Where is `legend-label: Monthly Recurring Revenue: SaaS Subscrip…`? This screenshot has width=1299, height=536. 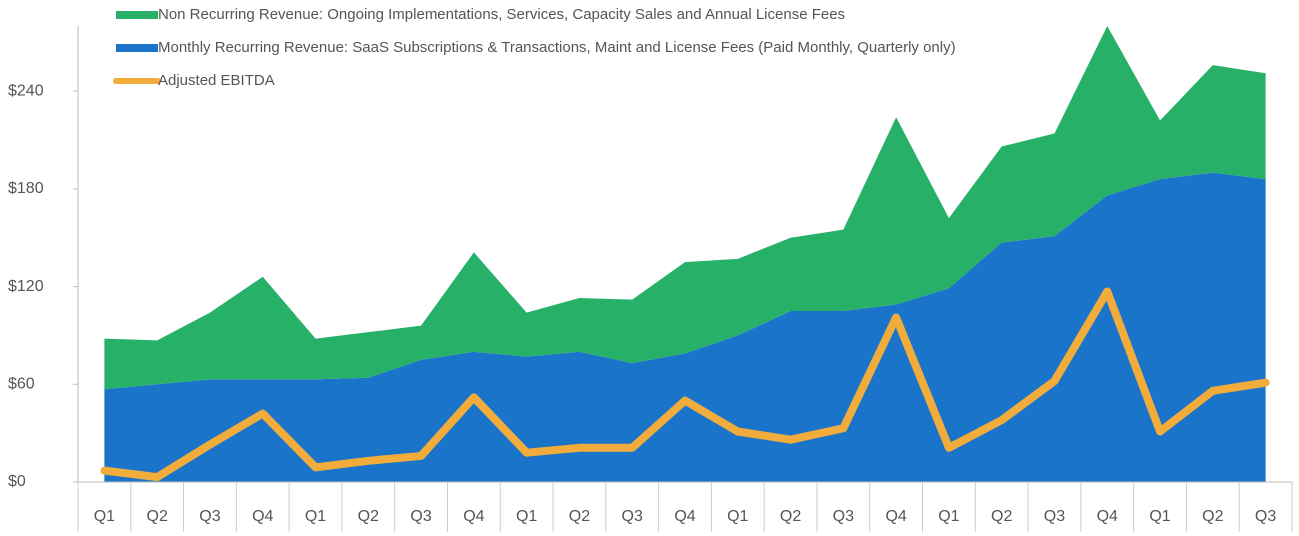 legend-label: Monthly Recurring Revenue: SaaS Subscrip… is located at coordinates (557, 47).